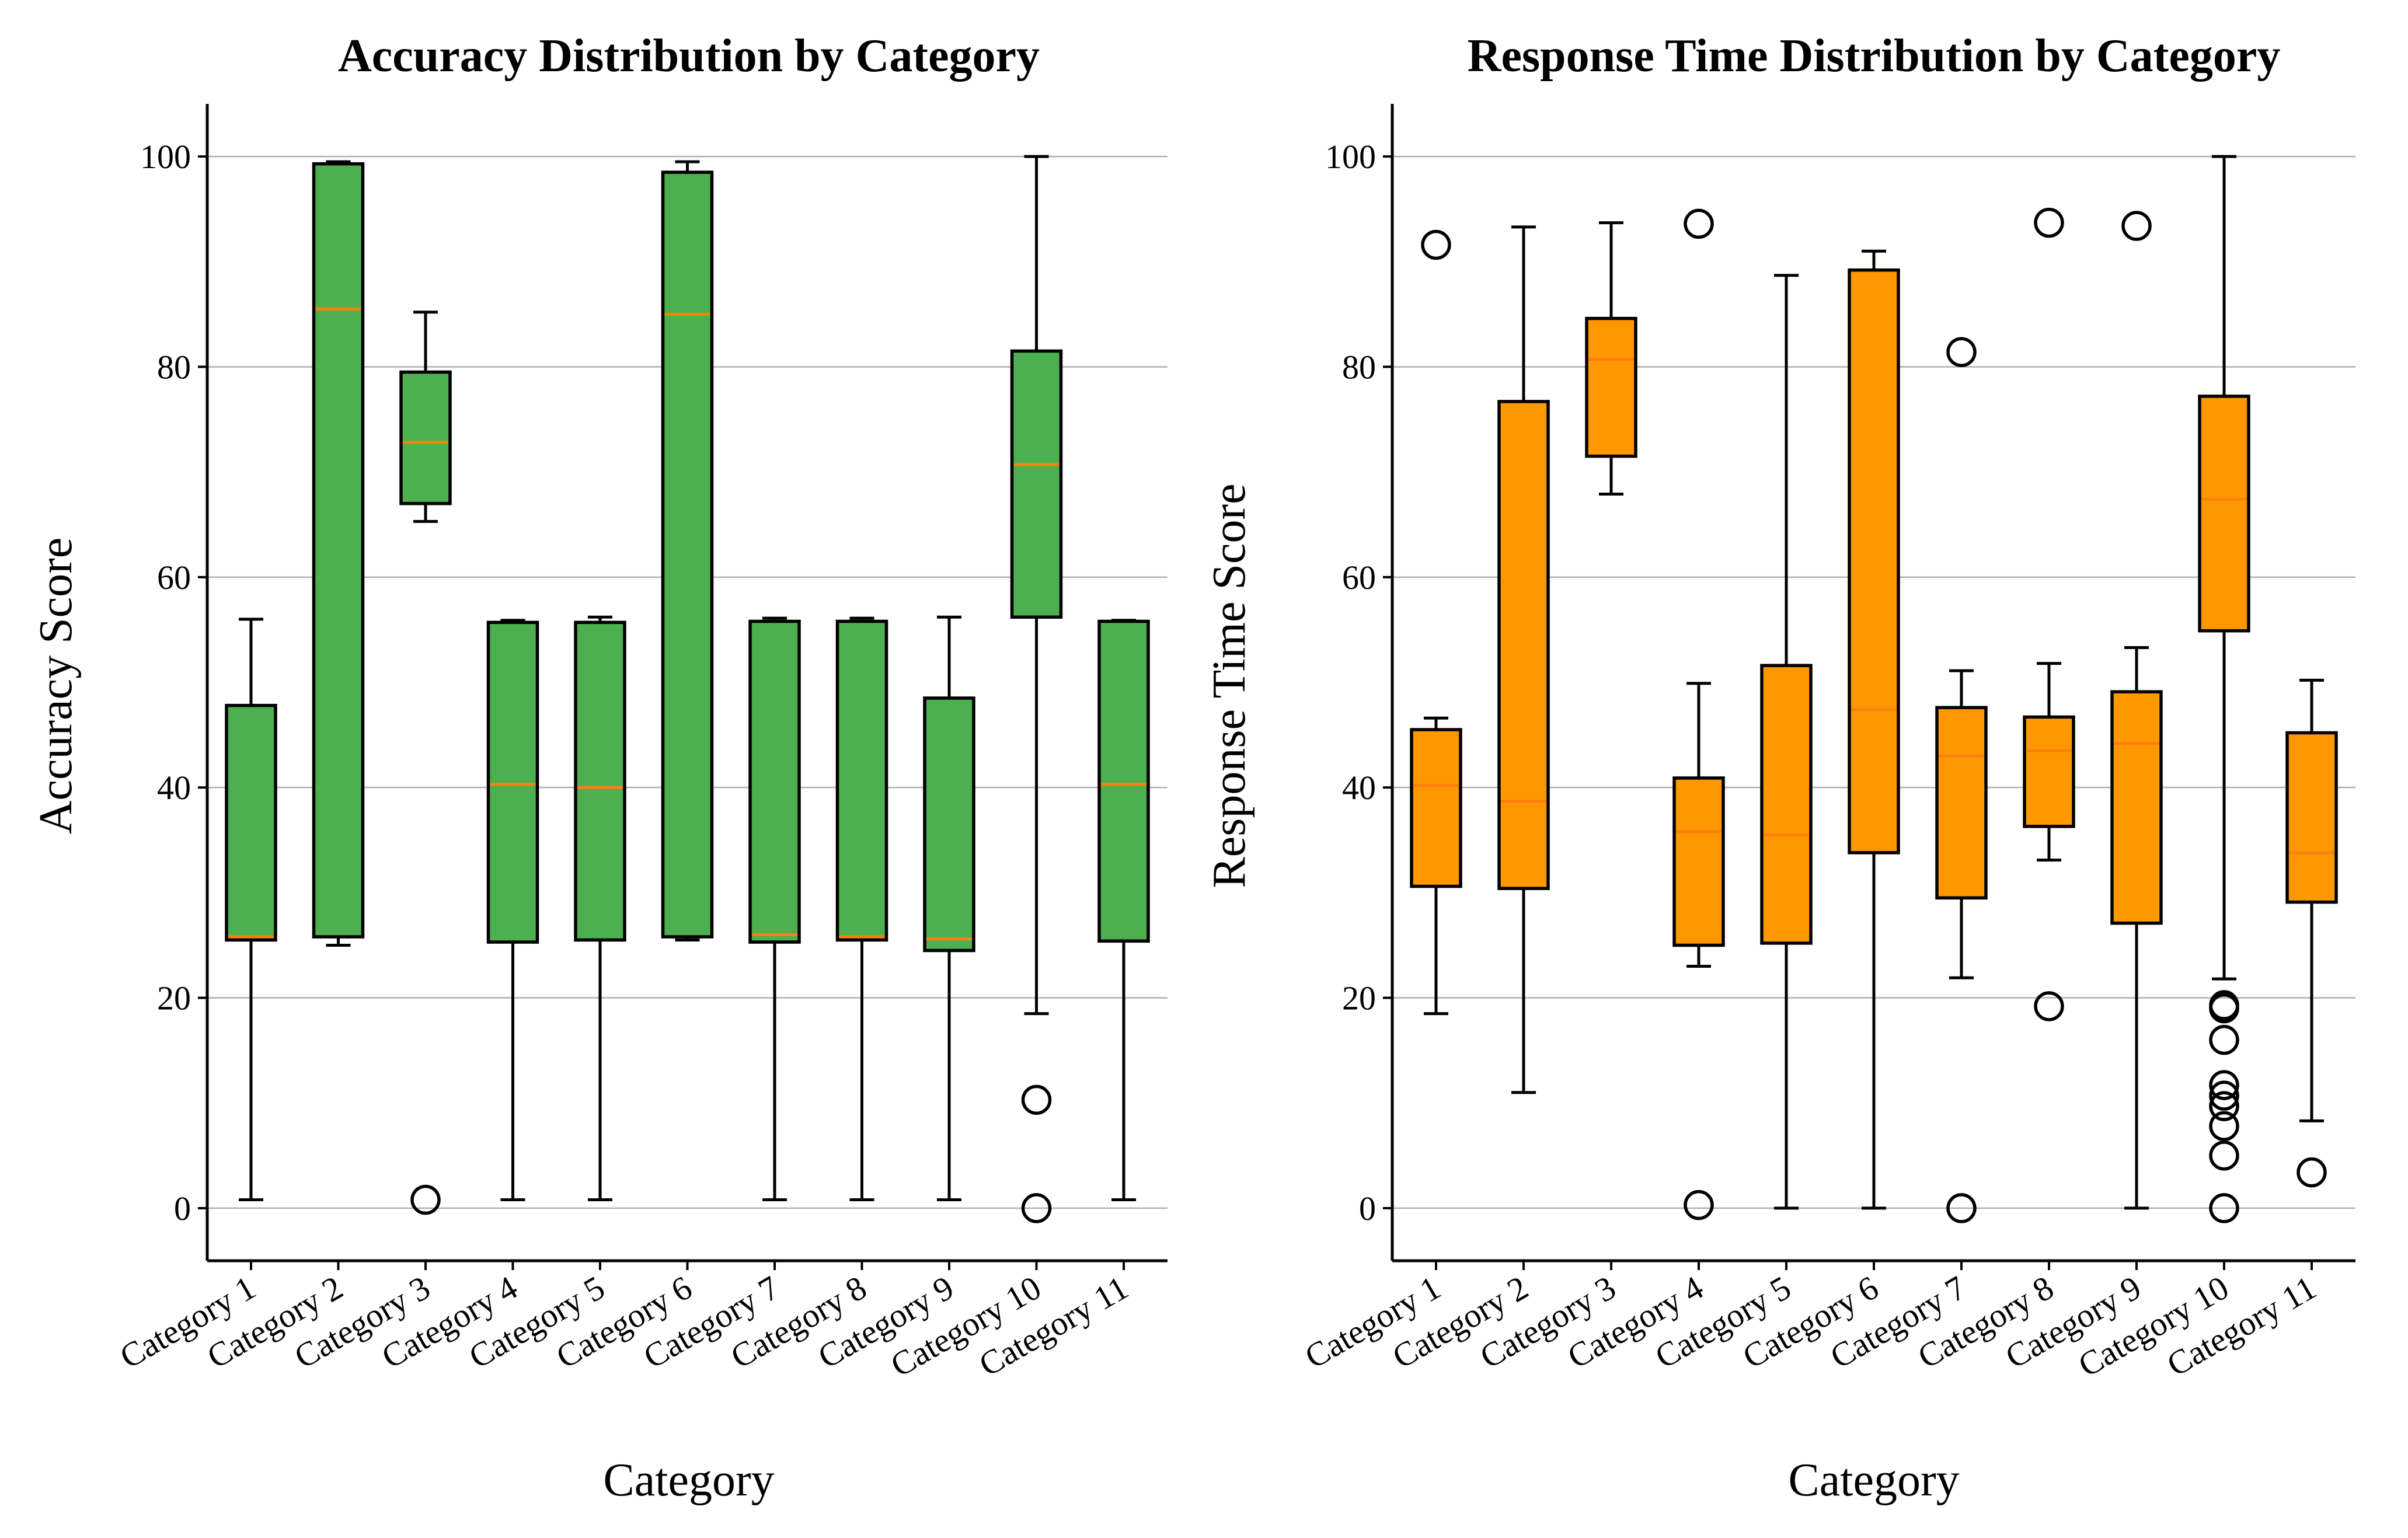  What do you see at coordinates (1230, 685) in the screenshot?
I see `response-time-y-axis-label: Response Time Score` at bounding box center [1230, 685].